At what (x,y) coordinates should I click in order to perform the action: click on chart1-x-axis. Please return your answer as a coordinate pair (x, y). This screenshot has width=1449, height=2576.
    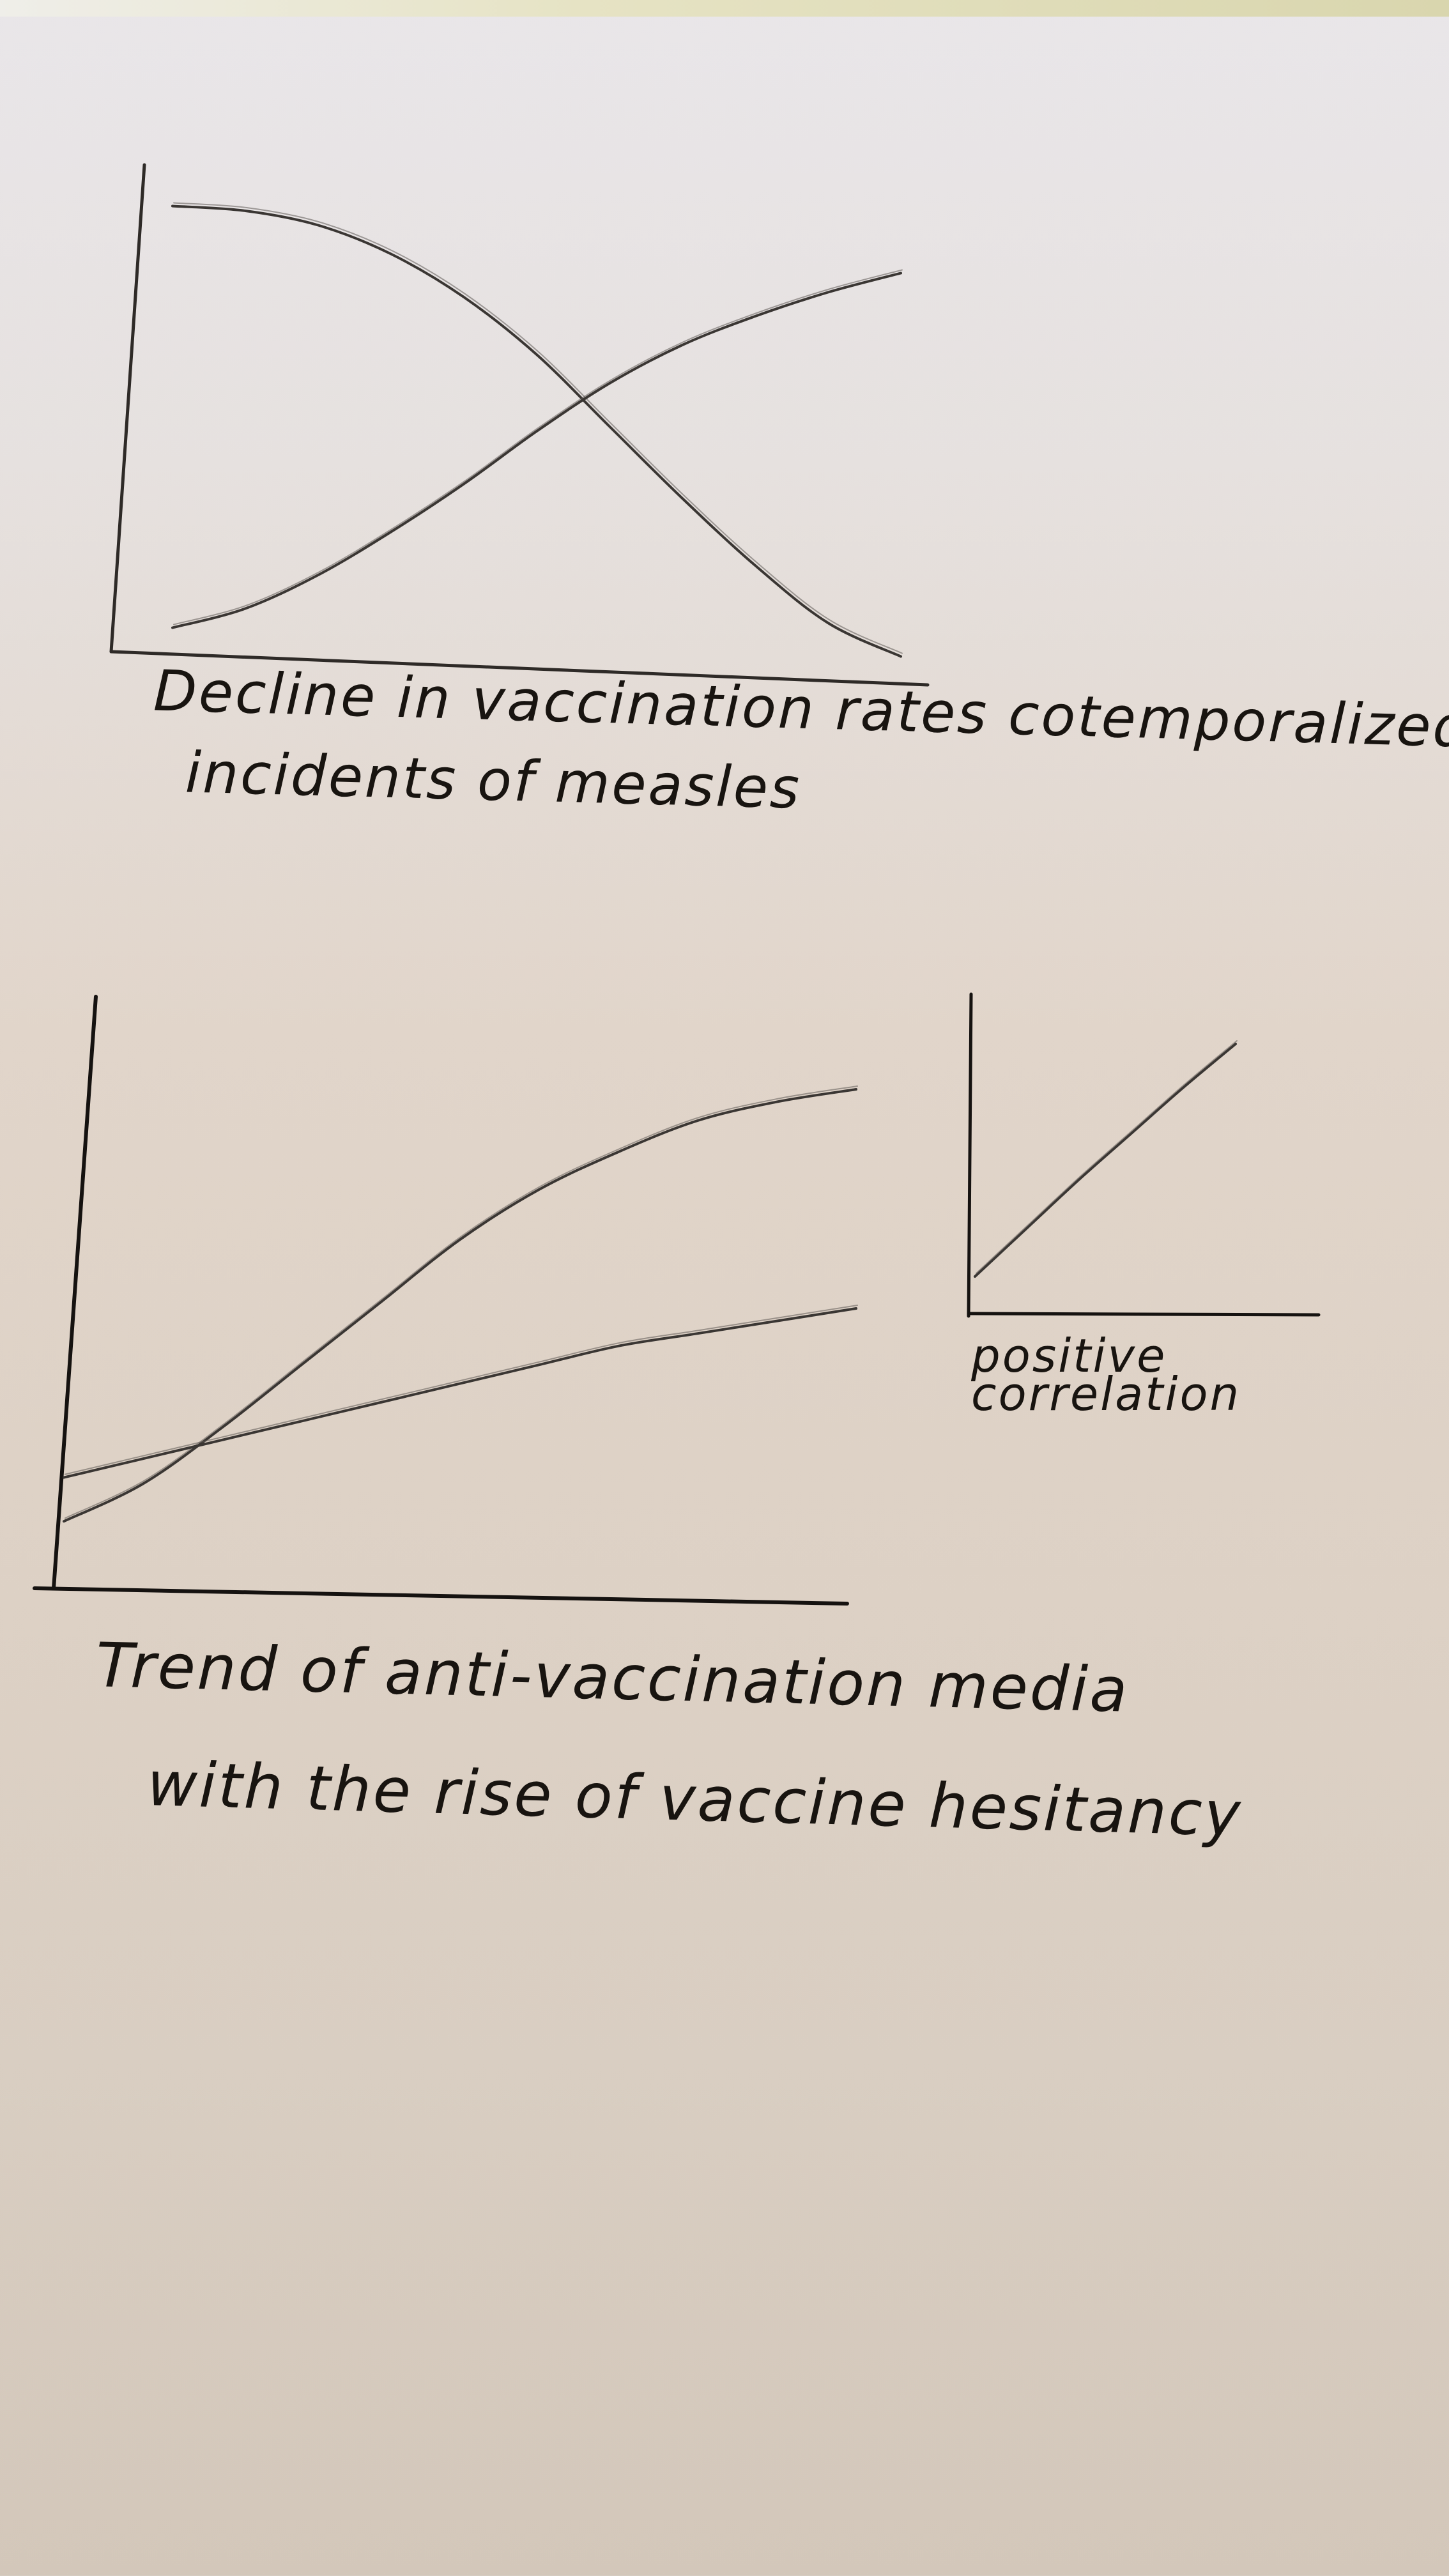
    Looking at the image, I should click on (519, 668).